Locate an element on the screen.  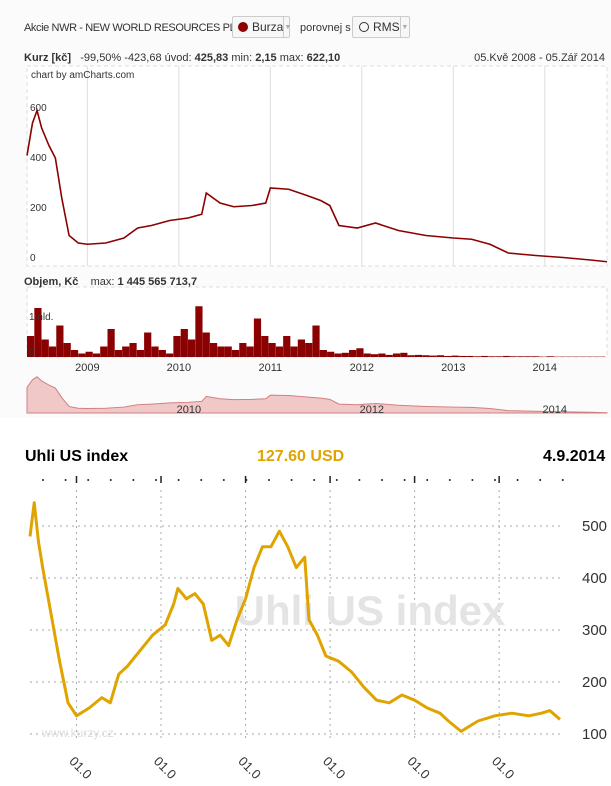
change-abs: -423,68 is located at coordinates (143, 58).